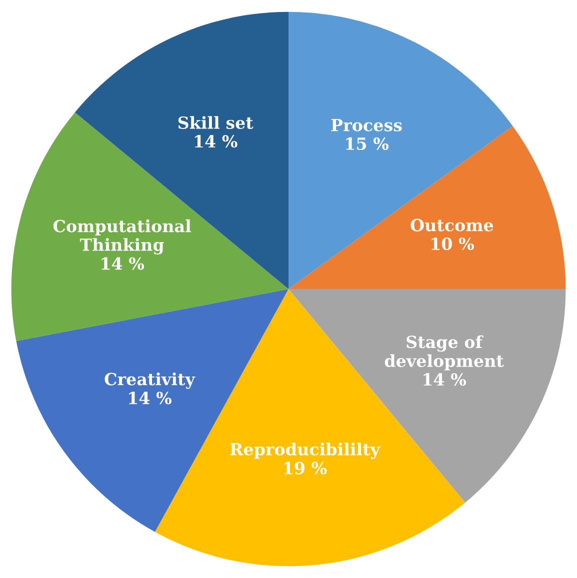 The height and width of the screenshot is (578, 577). I want to click on slice-label: Computational Thinking, so click(122, 236).